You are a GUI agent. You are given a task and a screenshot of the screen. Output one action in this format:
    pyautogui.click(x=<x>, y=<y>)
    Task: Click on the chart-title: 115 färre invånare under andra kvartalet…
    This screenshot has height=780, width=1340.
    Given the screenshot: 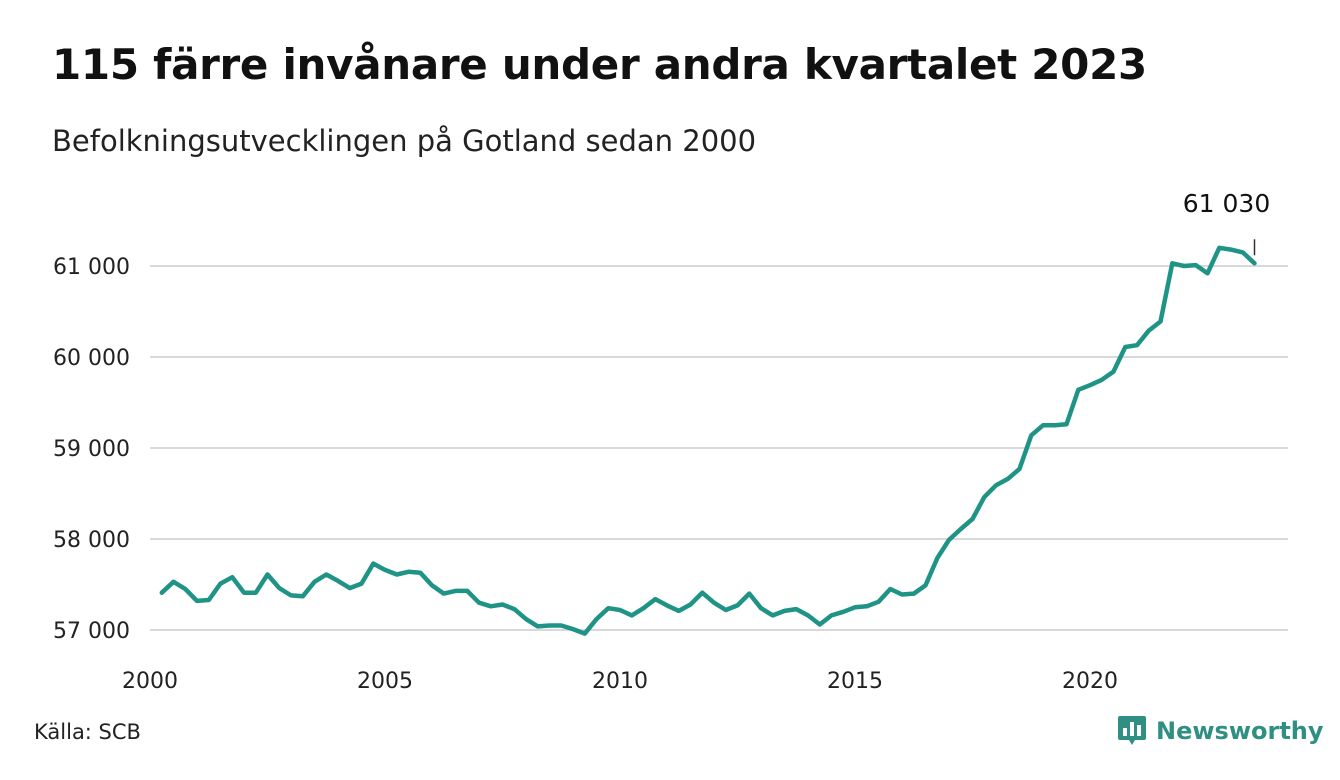 What is the action you would take?
    pyautogui.click(x=599, y=64)
    